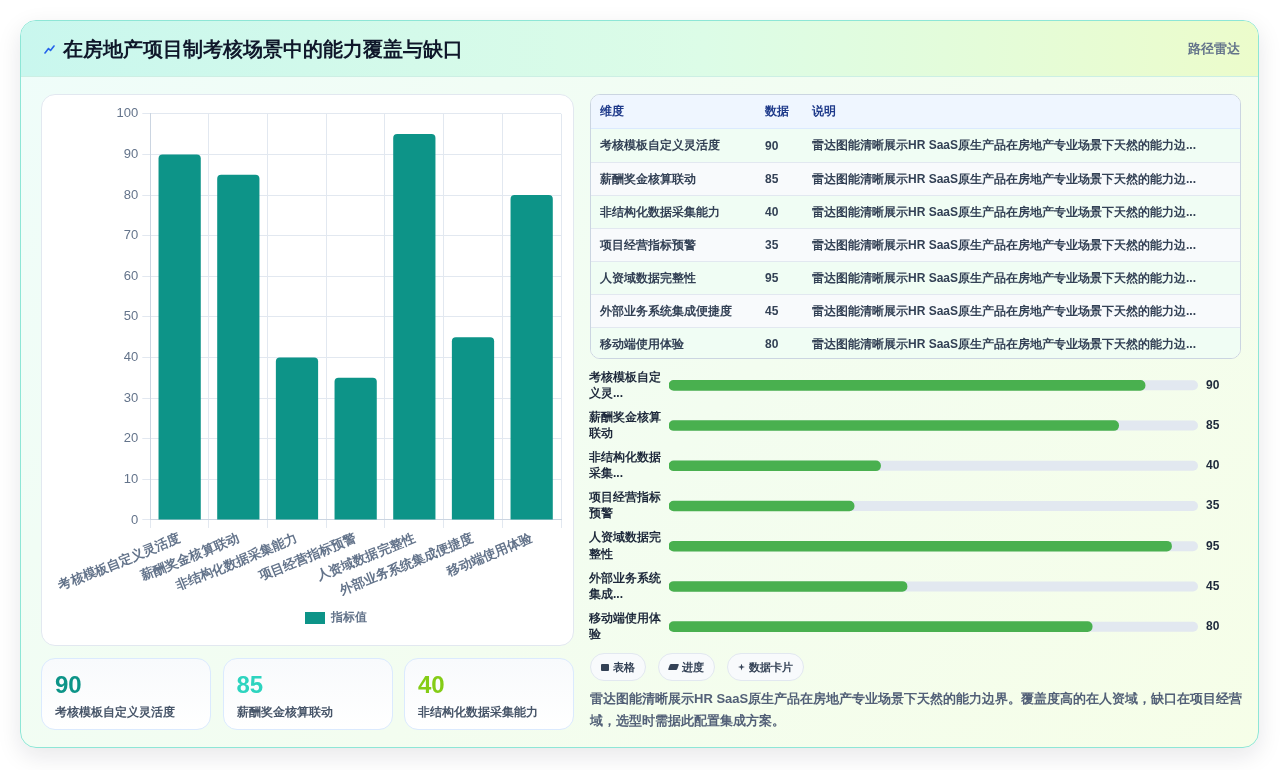 The width and height of the screenshot is (1280, 770). What do you see at coordinates (693, 667) in the screenshot?
I see `category-label: 进度` at bounding box center [693, 667].